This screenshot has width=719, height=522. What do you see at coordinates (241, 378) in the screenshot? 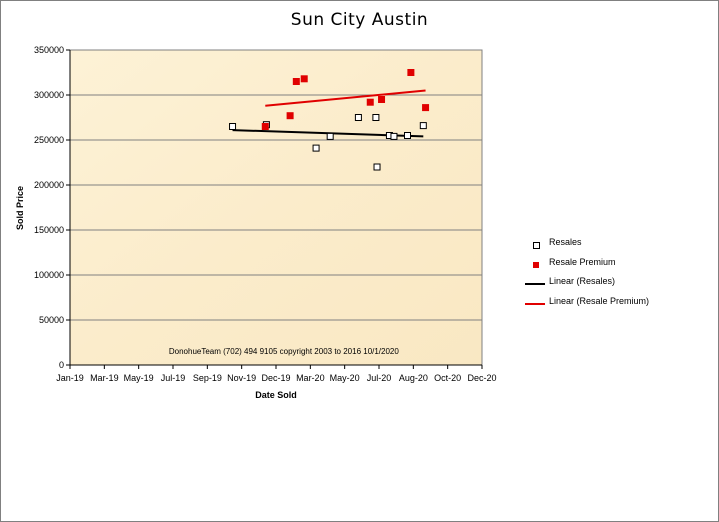
I see `x-tick-label: Nov-19` at bounding box center [241, 378].